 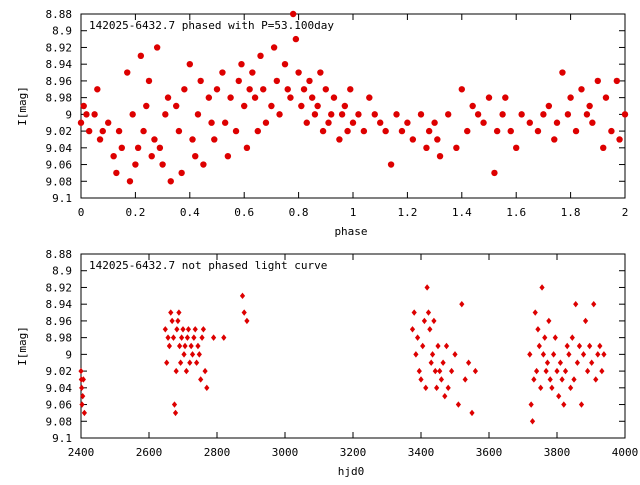 What do you see at coordinates (59, 304) in the screenshot?
I see `chart2-ytick-label: 8.94` at bounding box center [59, 304].